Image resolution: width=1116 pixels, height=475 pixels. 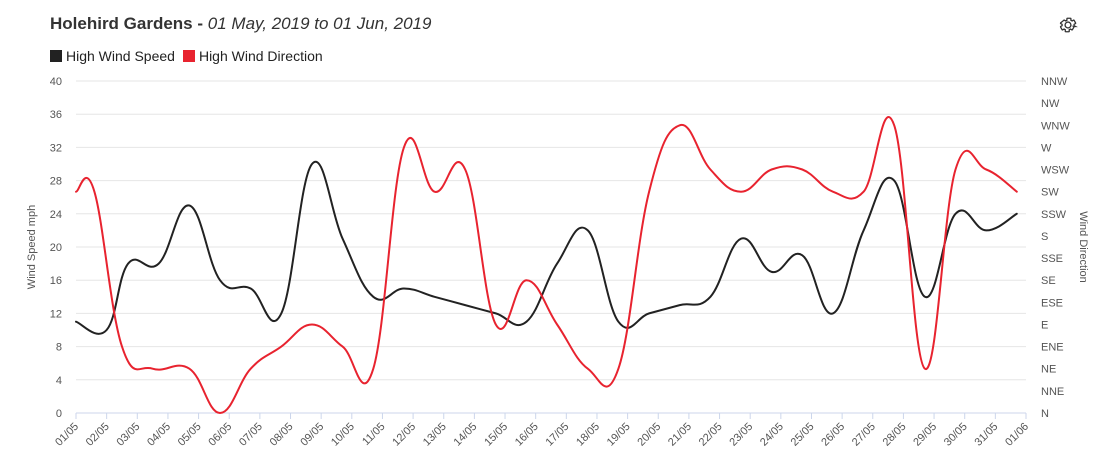 What do you see at coordinates (588, 435) in the screenshot?
I see `x-tick-label: 18/05` at bounding box center [588, 435].